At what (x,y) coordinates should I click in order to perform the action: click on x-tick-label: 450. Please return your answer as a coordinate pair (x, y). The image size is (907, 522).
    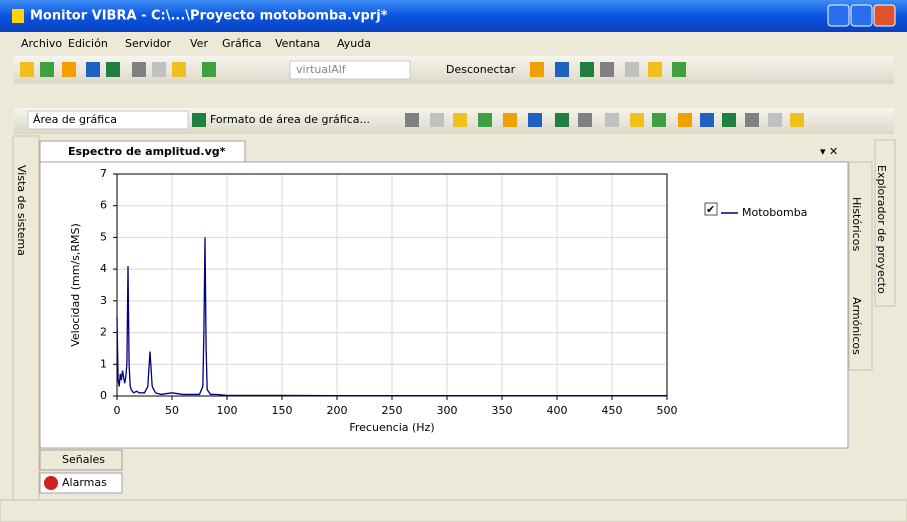
    Looking at the image, I should click on (612, 410).